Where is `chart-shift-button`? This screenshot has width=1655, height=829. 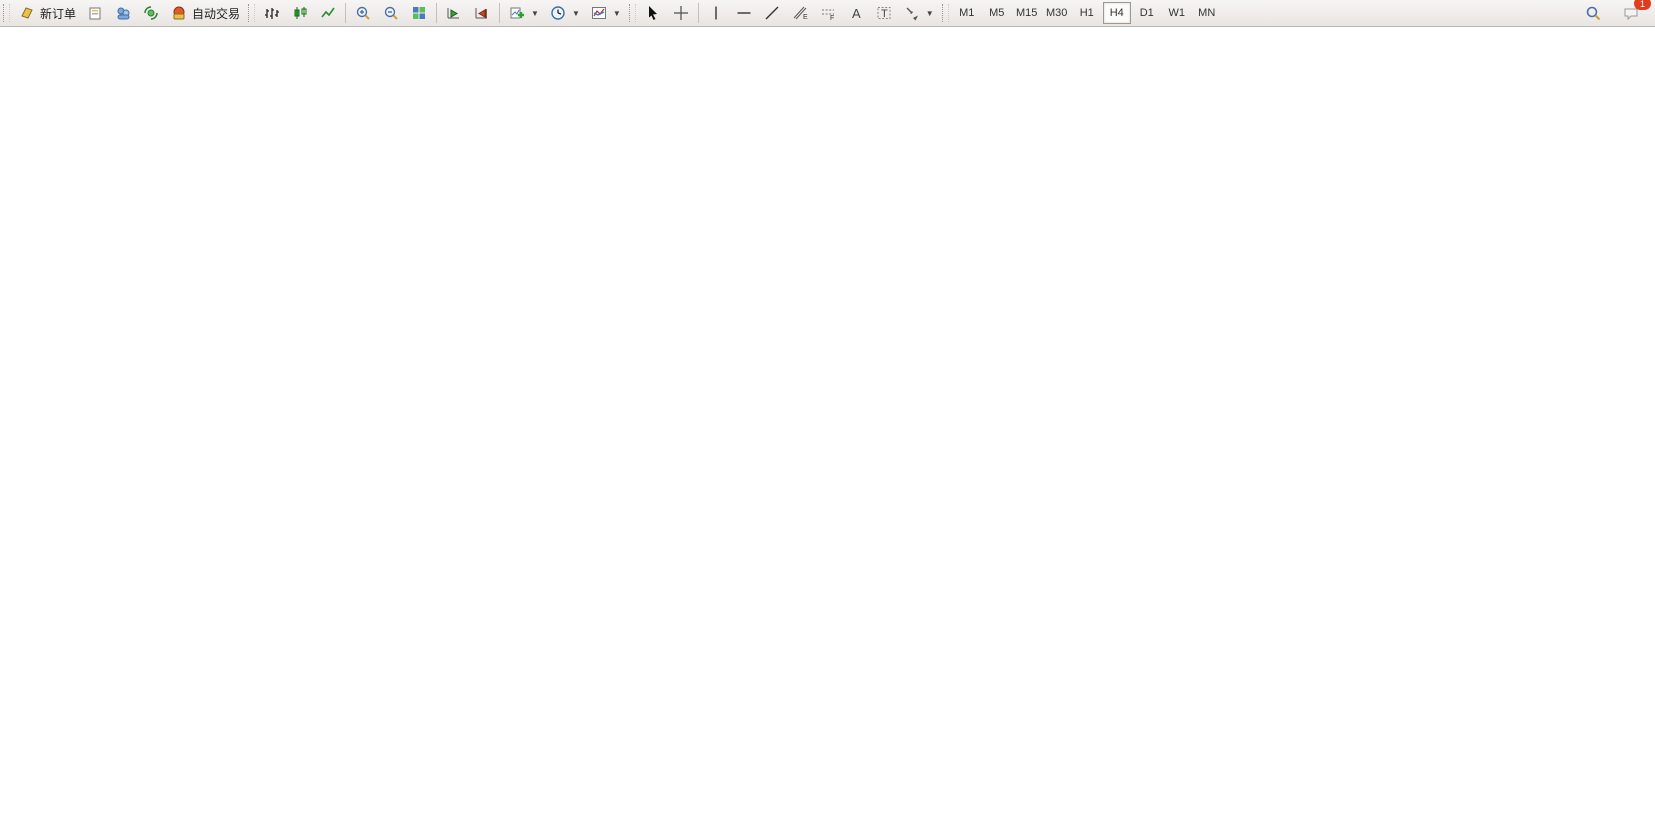 chart-shift-button is located at coordinates (482, 13).